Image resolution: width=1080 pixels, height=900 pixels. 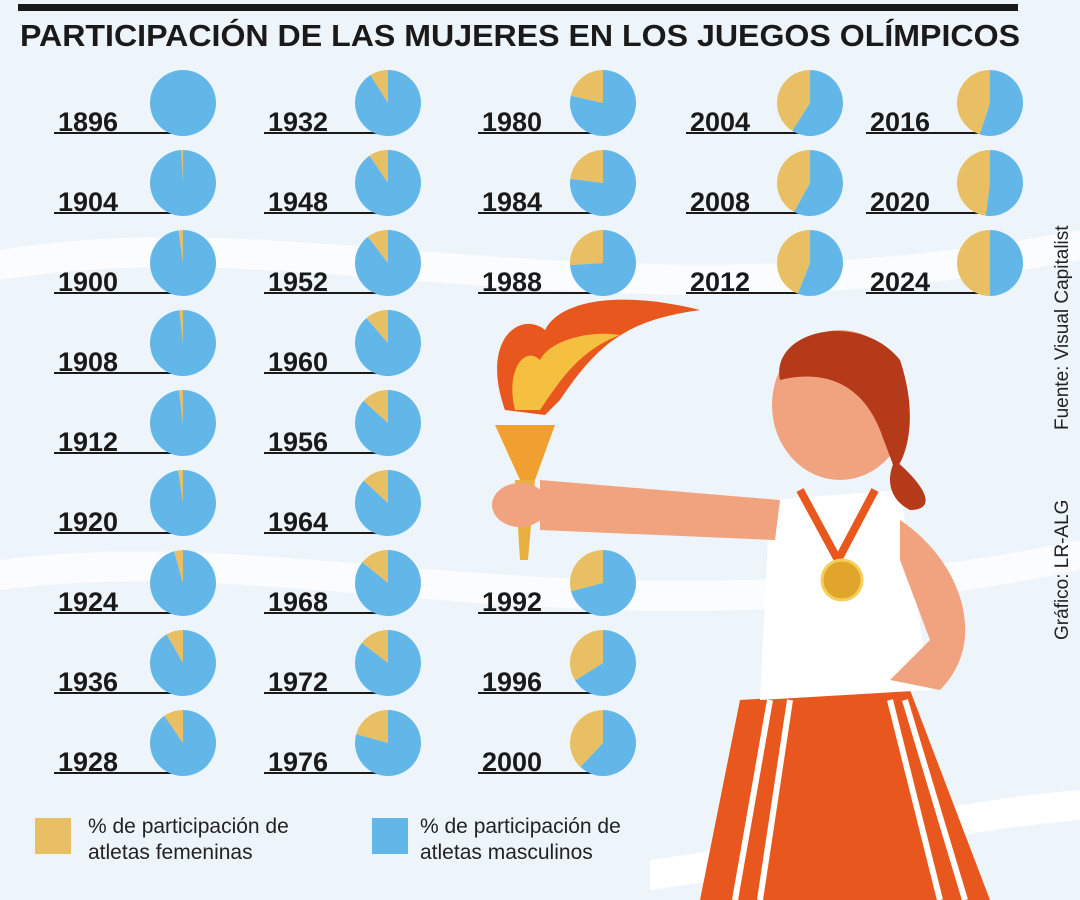 What do you see at coordinates (298, 522) in the screenshot?
I see `year-label: 1964` at bounding box center [298, 522].